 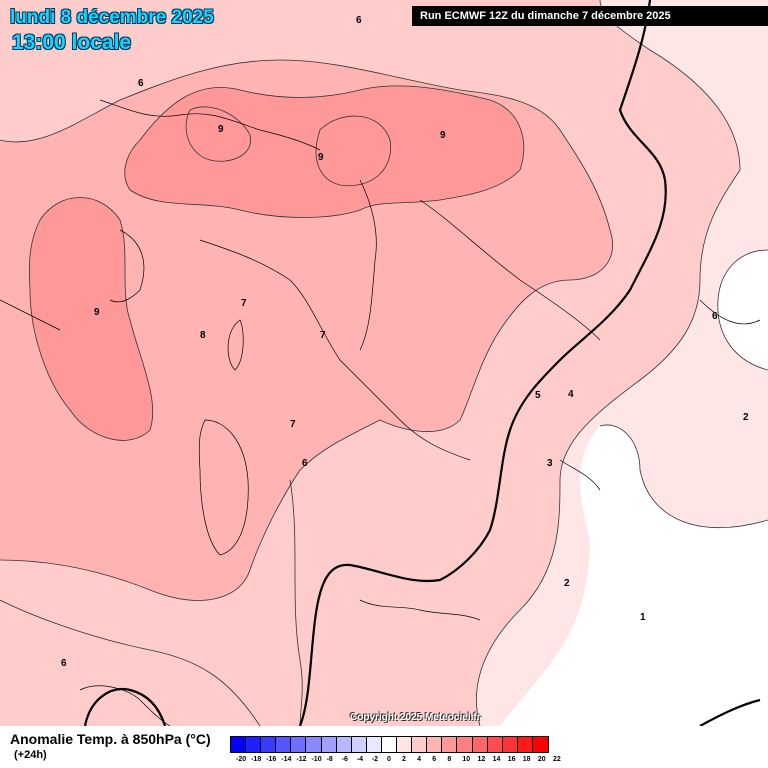 What do you see at coordinates (329, 759) in the screenshot?
I see `legend-tick-label: -8` at bounding box center [329, 759].